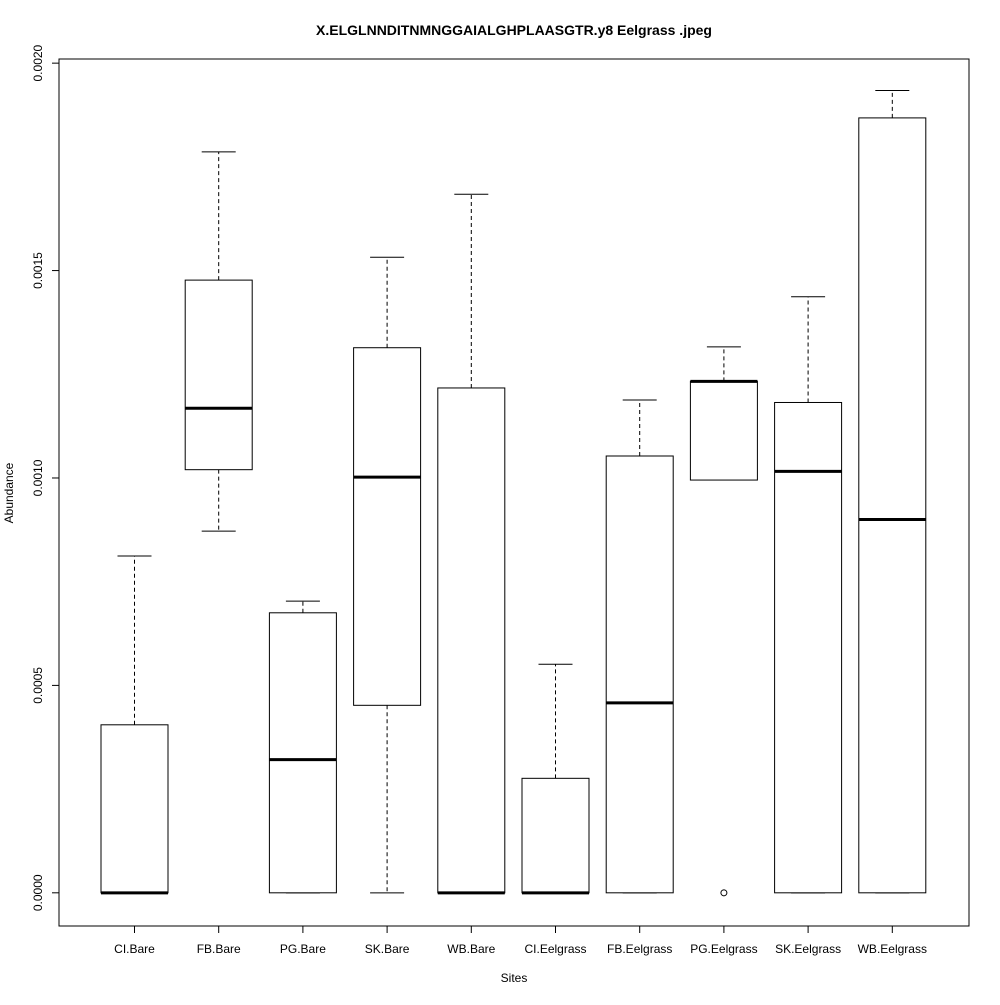 The height and width of the screenshot is (1005, 1000). What do you see at coordinates (303, 949) in the screenshot?
I see `x-tick-label: PG.Bare` at bounding box center [303, 949].